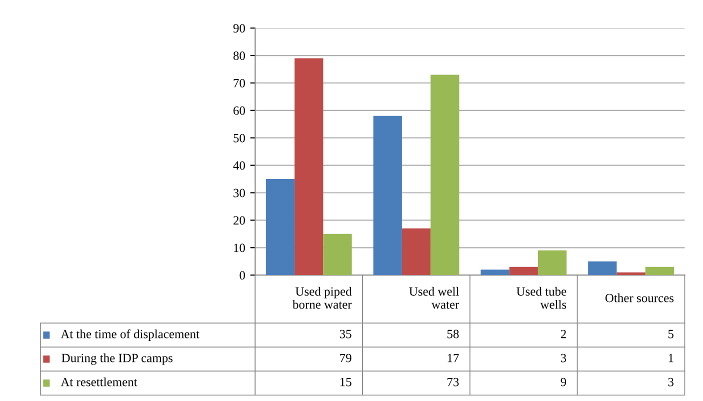 The width and height of the screenshot is (703, 401). What do you see at coordinates (563, 334) in the screenshot?
I see `data-label: 2` at bounding box center [563, 334].